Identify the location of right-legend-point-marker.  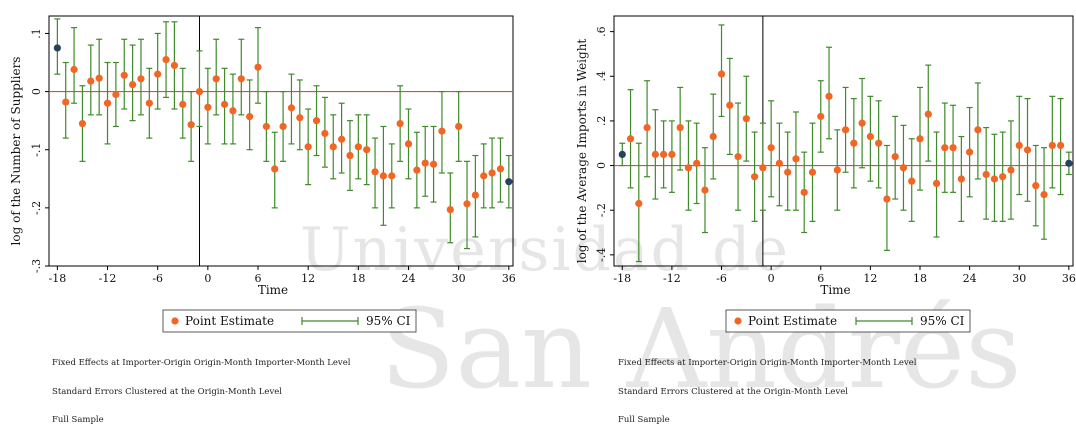
(738, 321).